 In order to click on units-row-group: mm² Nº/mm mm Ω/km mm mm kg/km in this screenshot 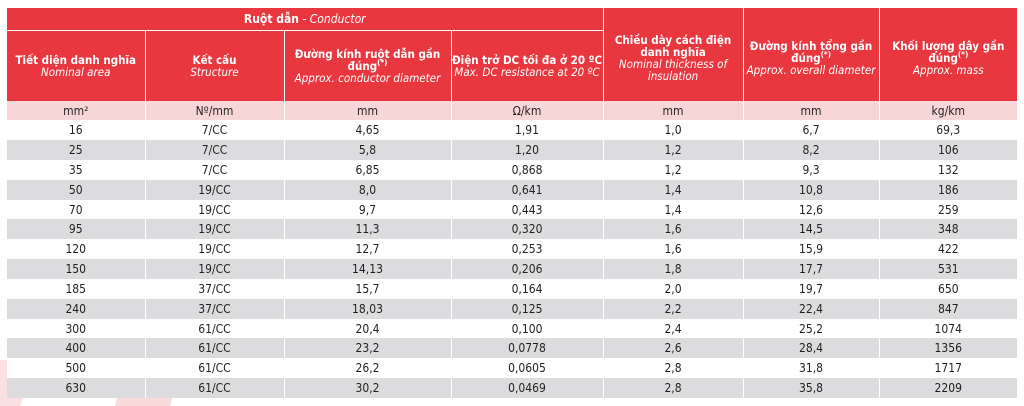, I will do `click(512, 111)`.